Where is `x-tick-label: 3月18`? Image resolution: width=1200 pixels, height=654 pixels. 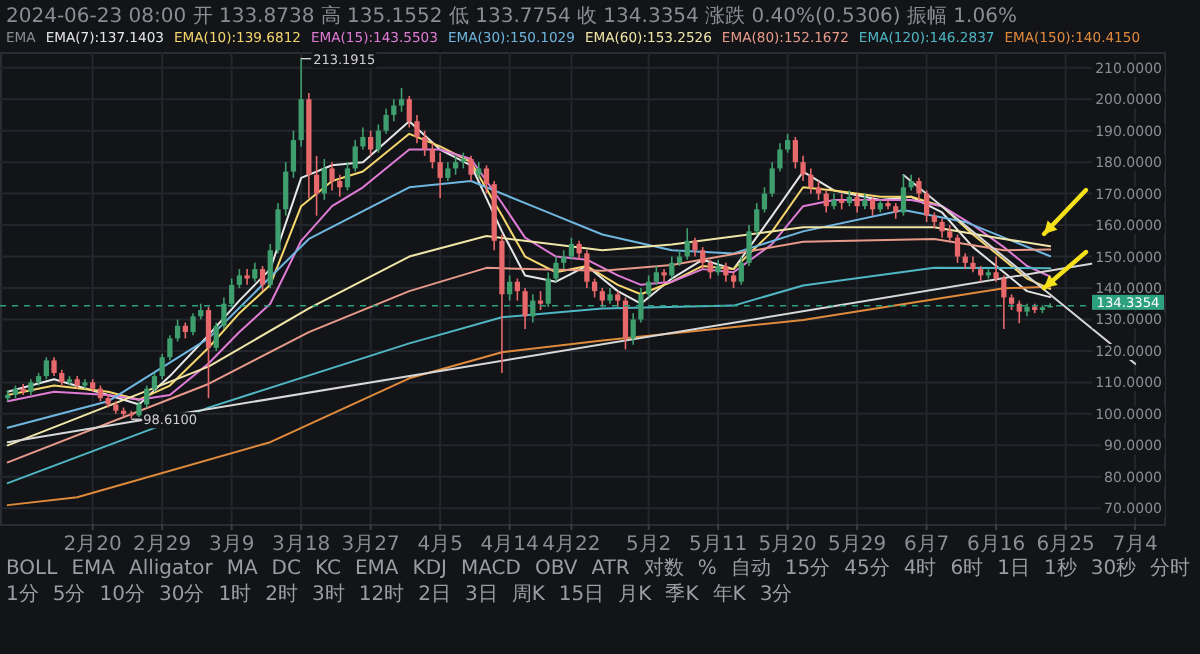
x-tick-label: 3月18 is located at coordinates (301, 545).